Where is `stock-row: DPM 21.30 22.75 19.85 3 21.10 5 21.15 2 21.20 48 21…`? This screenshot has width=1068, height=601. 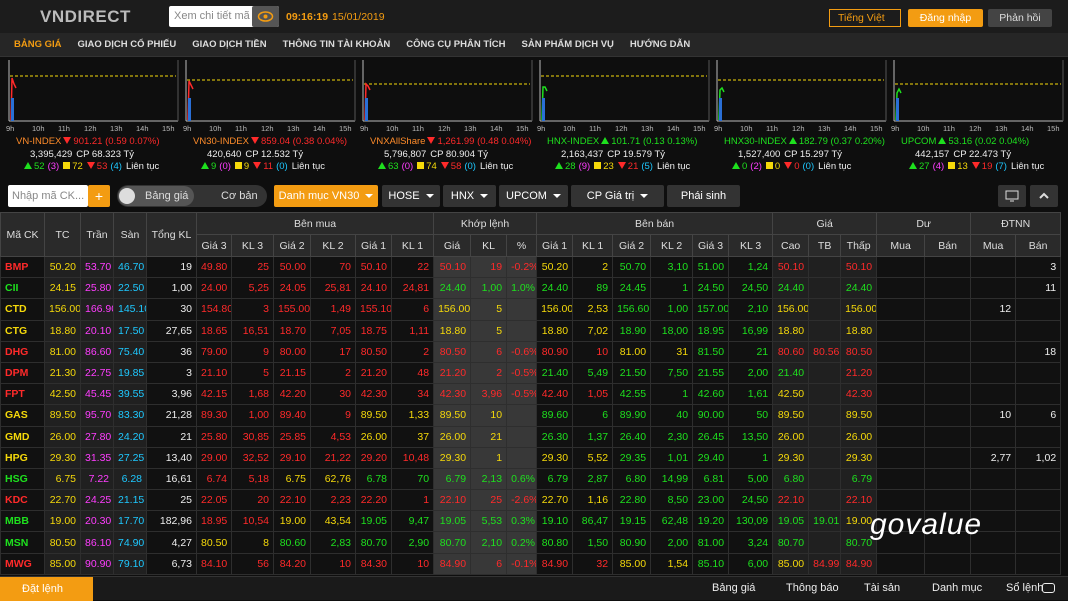
stock-row: DPM 21.30 22.75 19.85 3 21.10 5 21.15 2 21.20 48 21… is located at coordinates (531, 373).